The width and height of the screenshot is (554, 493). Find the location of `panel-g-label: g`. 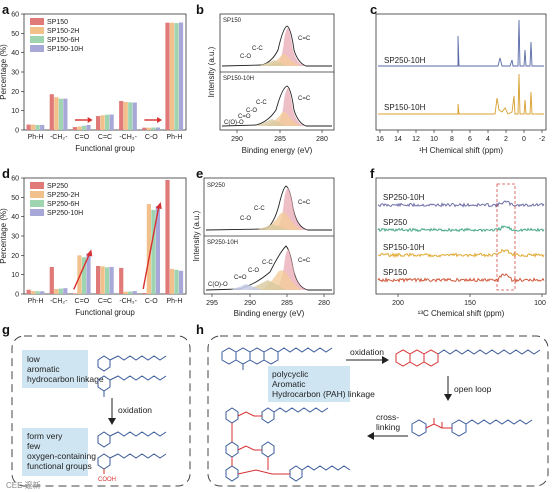

panel-g-label: g is located at coordinates (6, 329).